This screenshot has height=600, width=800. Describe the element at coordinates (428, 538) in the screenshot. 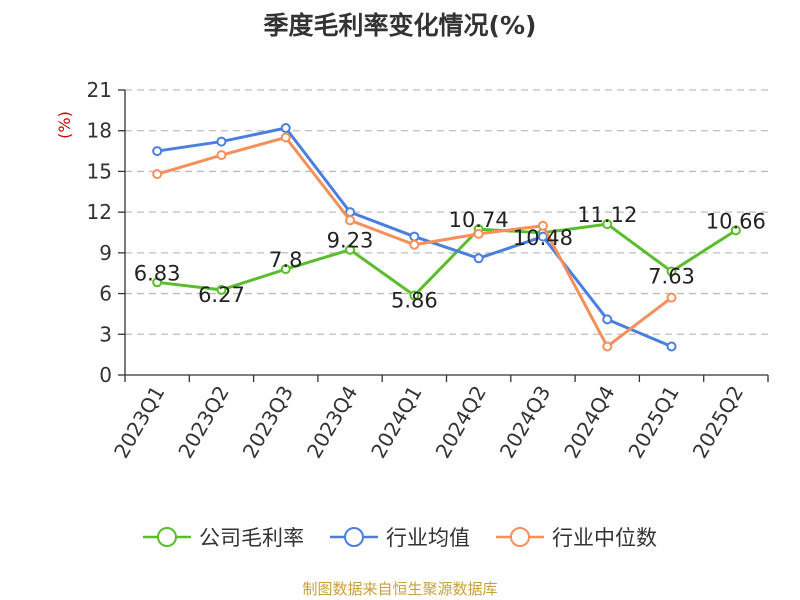

I see `legend-label: 行业均值` at that location.